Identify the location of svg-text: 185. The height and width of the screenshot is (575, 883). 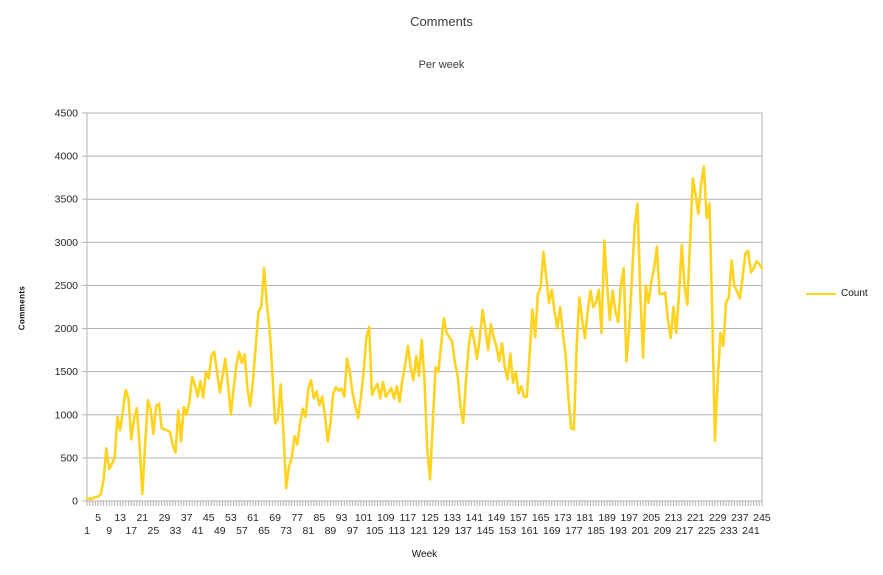
(596, 531).